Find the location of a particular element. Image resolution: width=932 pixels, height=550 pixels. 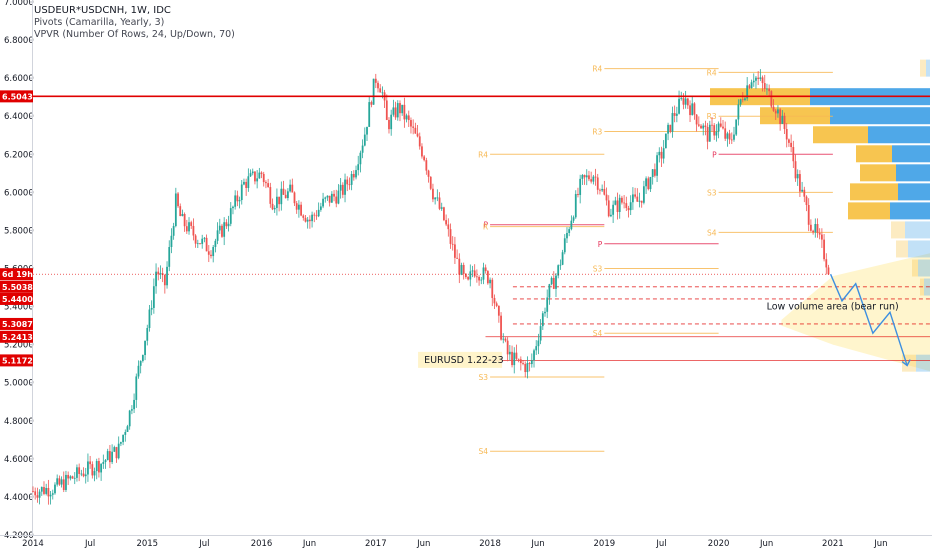

price-label-box is located at coordinates (16, 286).